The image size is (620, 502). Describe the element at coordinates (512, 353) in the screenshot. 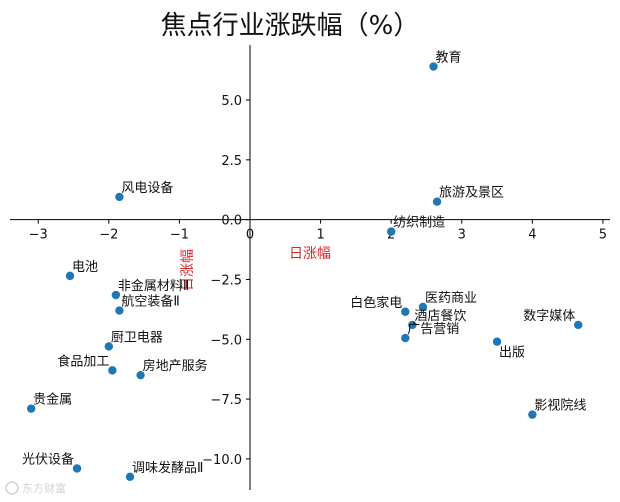

I see `point-label: 出版` at that location.